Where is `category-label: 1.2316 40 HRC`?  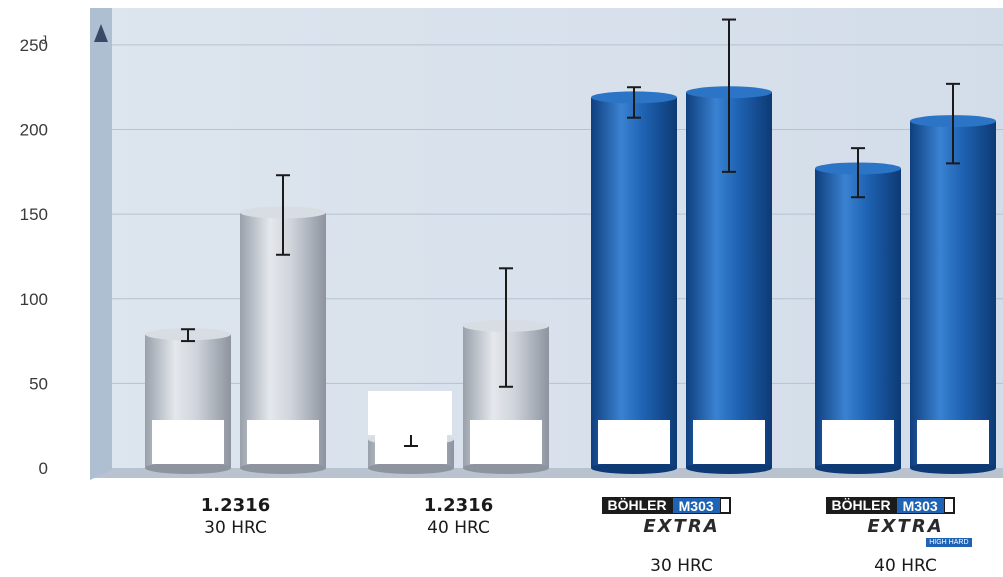
category-label: 1.2316 40 HRC is located at coordinates (459, 516).